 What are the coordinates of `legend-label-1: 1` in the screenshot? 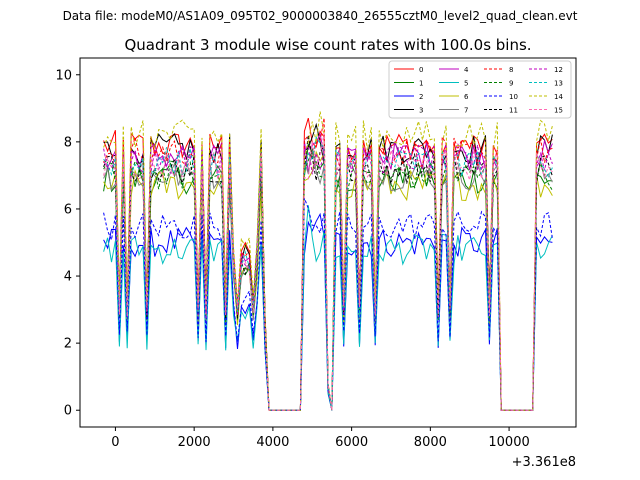 It's located at (421, 84).